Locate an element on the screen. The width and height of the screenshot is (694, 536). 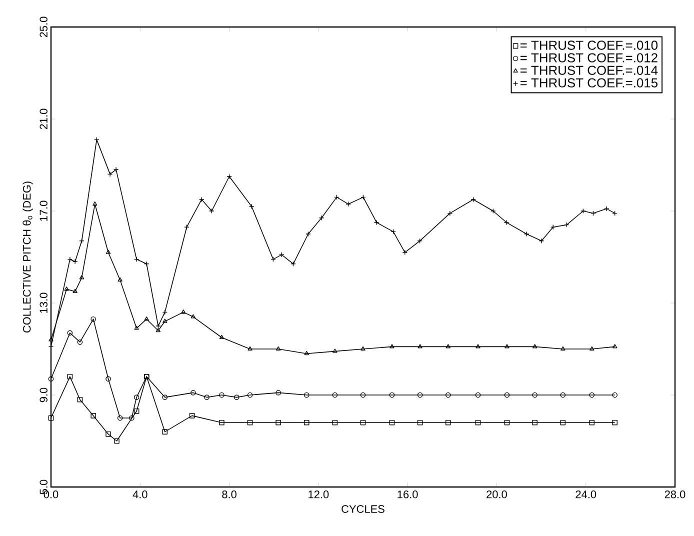
x-tick-label: 28.0 is located at coordinates (675, 494).